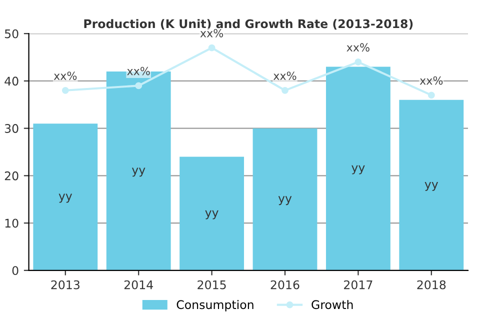 This screenshot has width=480, height=320. Describe the element at coordinates (65, 285) in the screenshot. I see `x-tick-label: 2013` at that location.